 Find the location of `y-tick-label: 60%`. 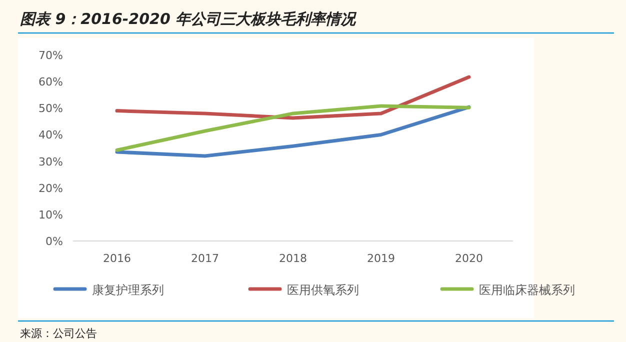

y-tick-label: 60% is located at coordinates (50, 82).